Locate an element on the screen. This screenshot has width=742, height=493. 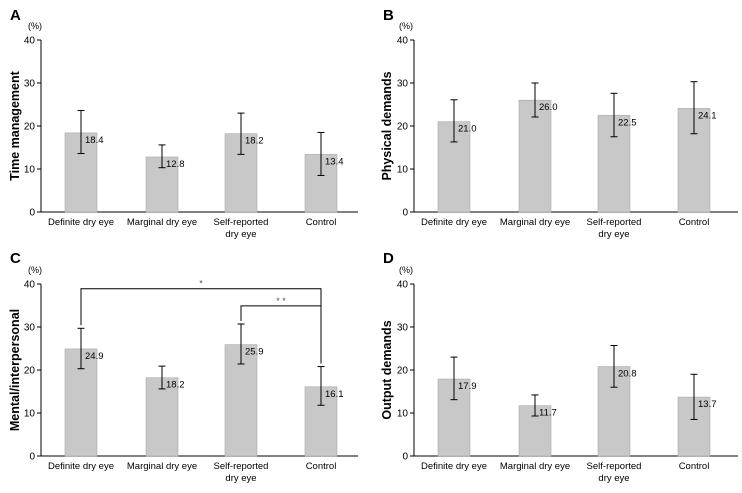
data-label: 21.0 is located at coordinates (467, 129).